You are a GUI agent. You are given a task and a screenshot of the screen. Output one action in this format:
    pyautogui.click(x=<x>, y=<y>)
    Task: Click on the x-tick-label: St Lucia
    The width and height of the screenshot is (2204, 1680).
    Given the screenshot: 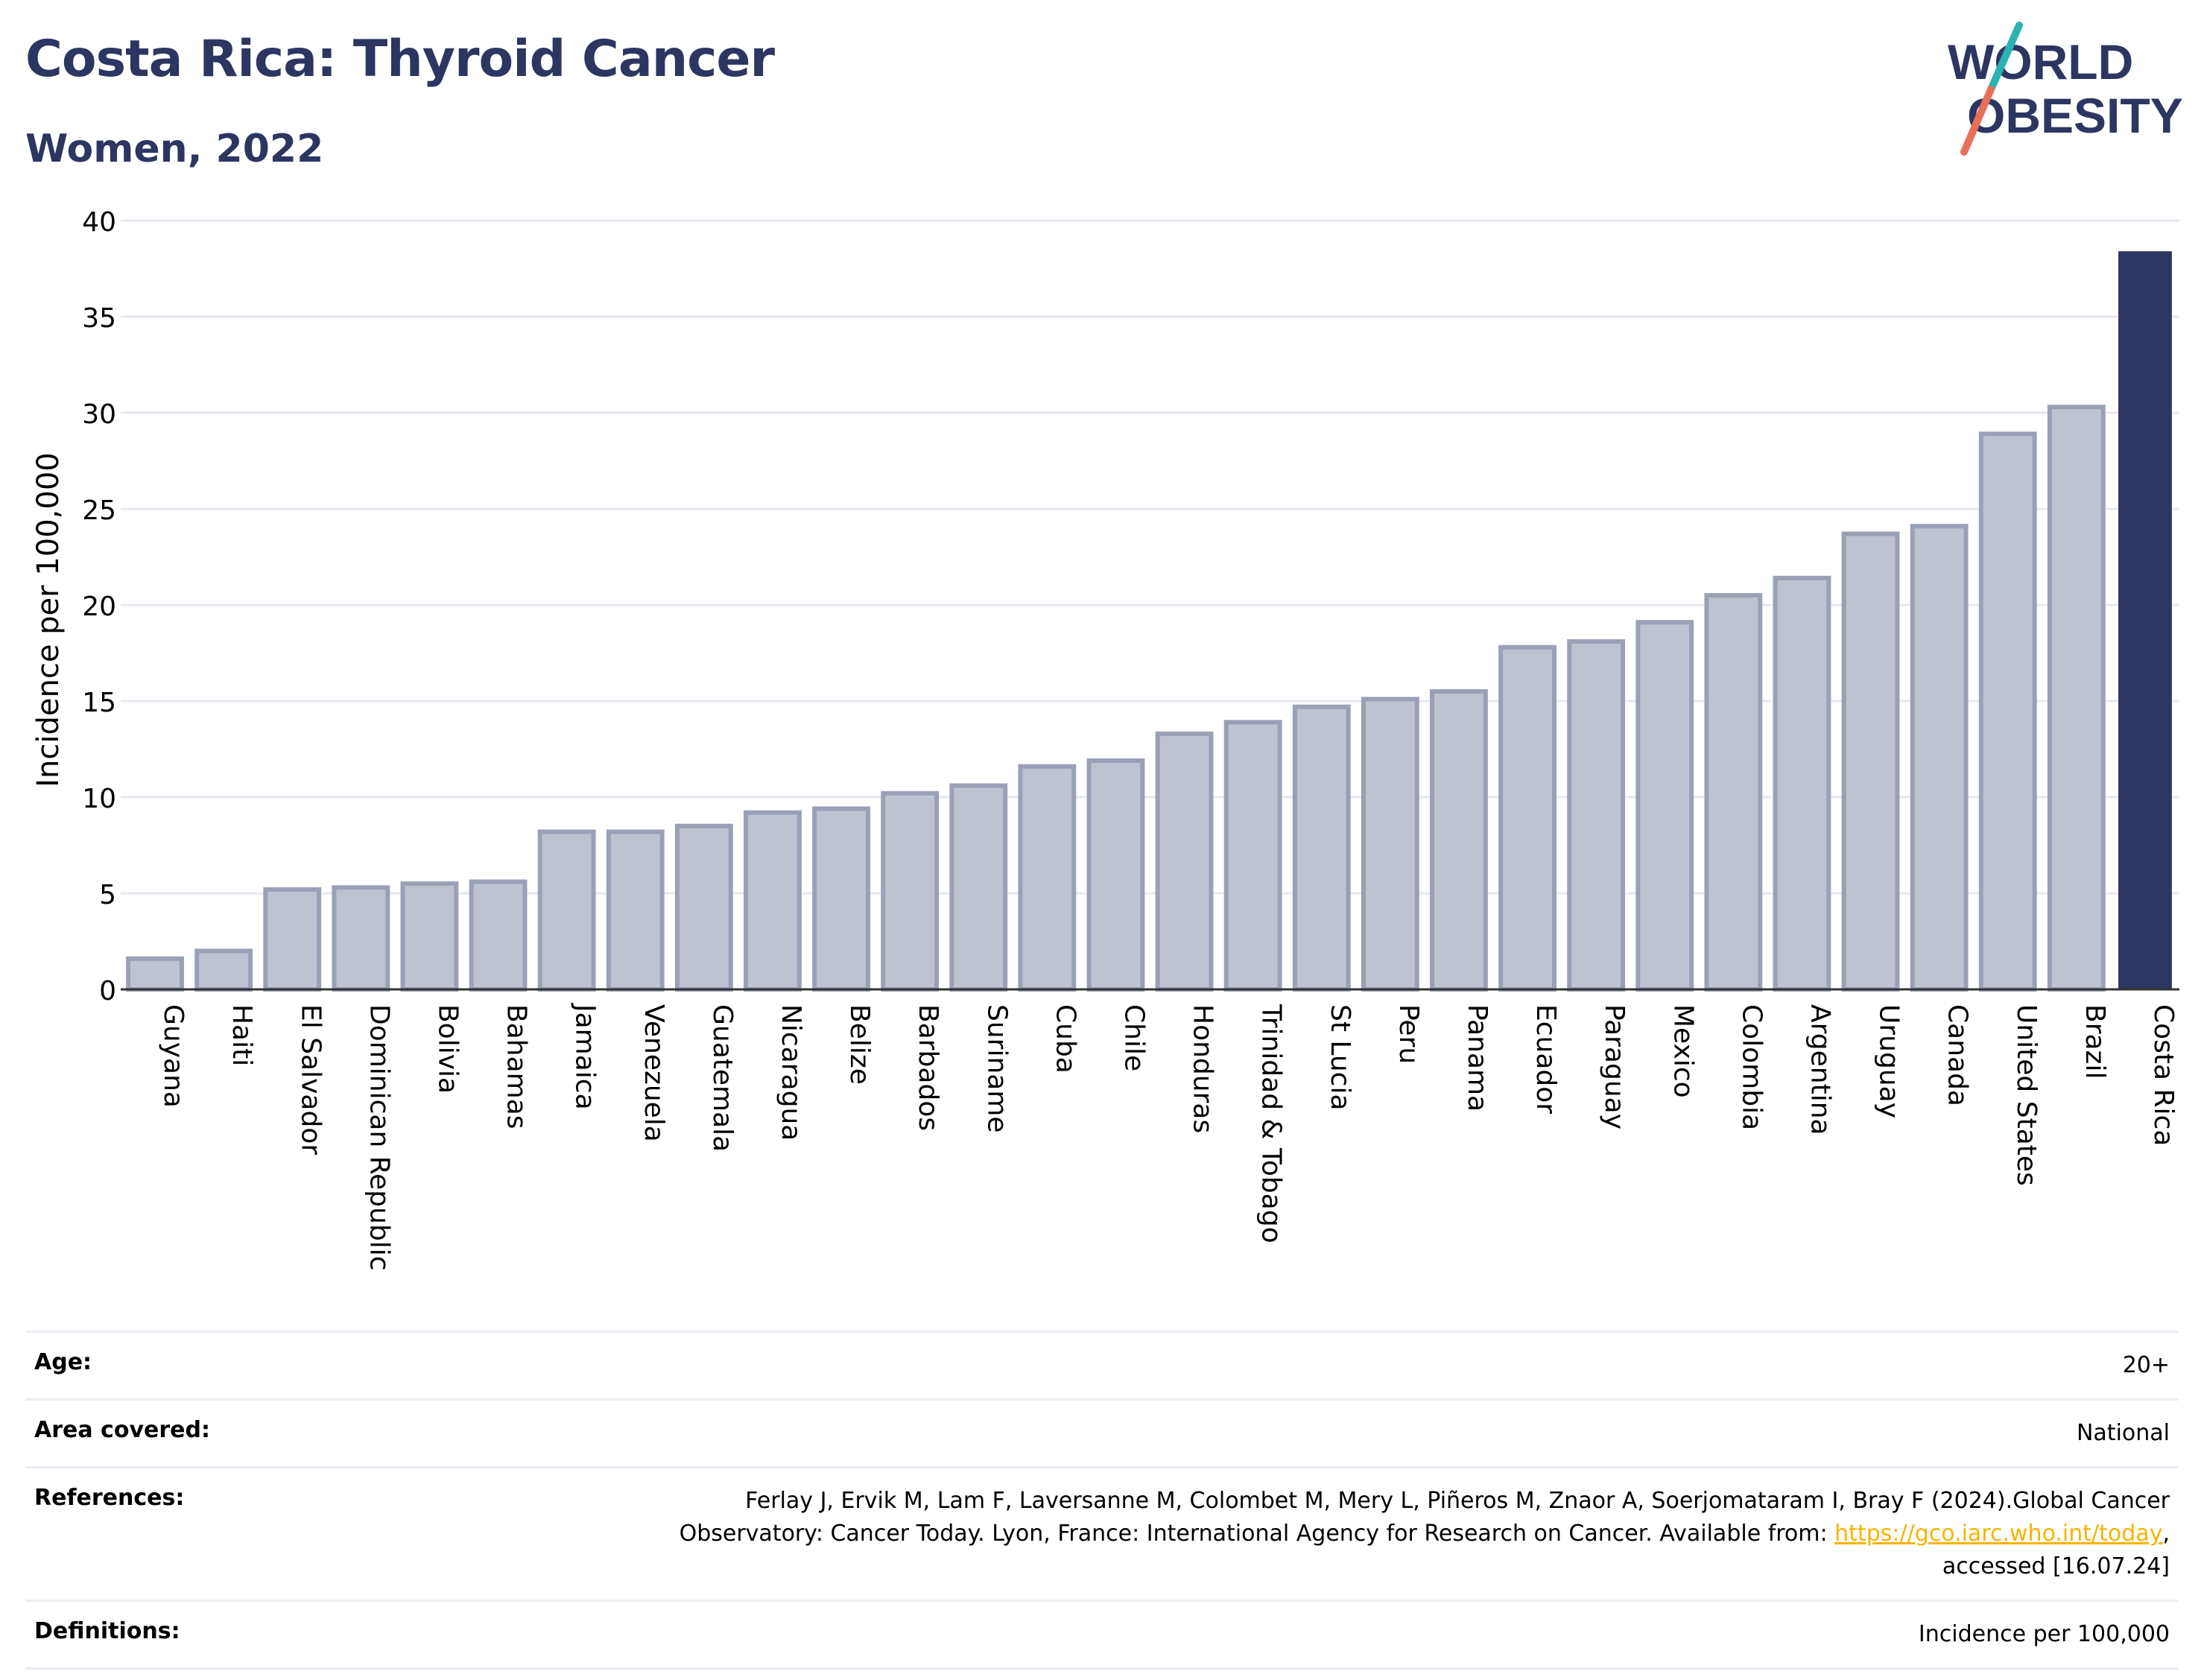 What is the action you would take?
    pyautogui.click(x=1340, y=1057)
    